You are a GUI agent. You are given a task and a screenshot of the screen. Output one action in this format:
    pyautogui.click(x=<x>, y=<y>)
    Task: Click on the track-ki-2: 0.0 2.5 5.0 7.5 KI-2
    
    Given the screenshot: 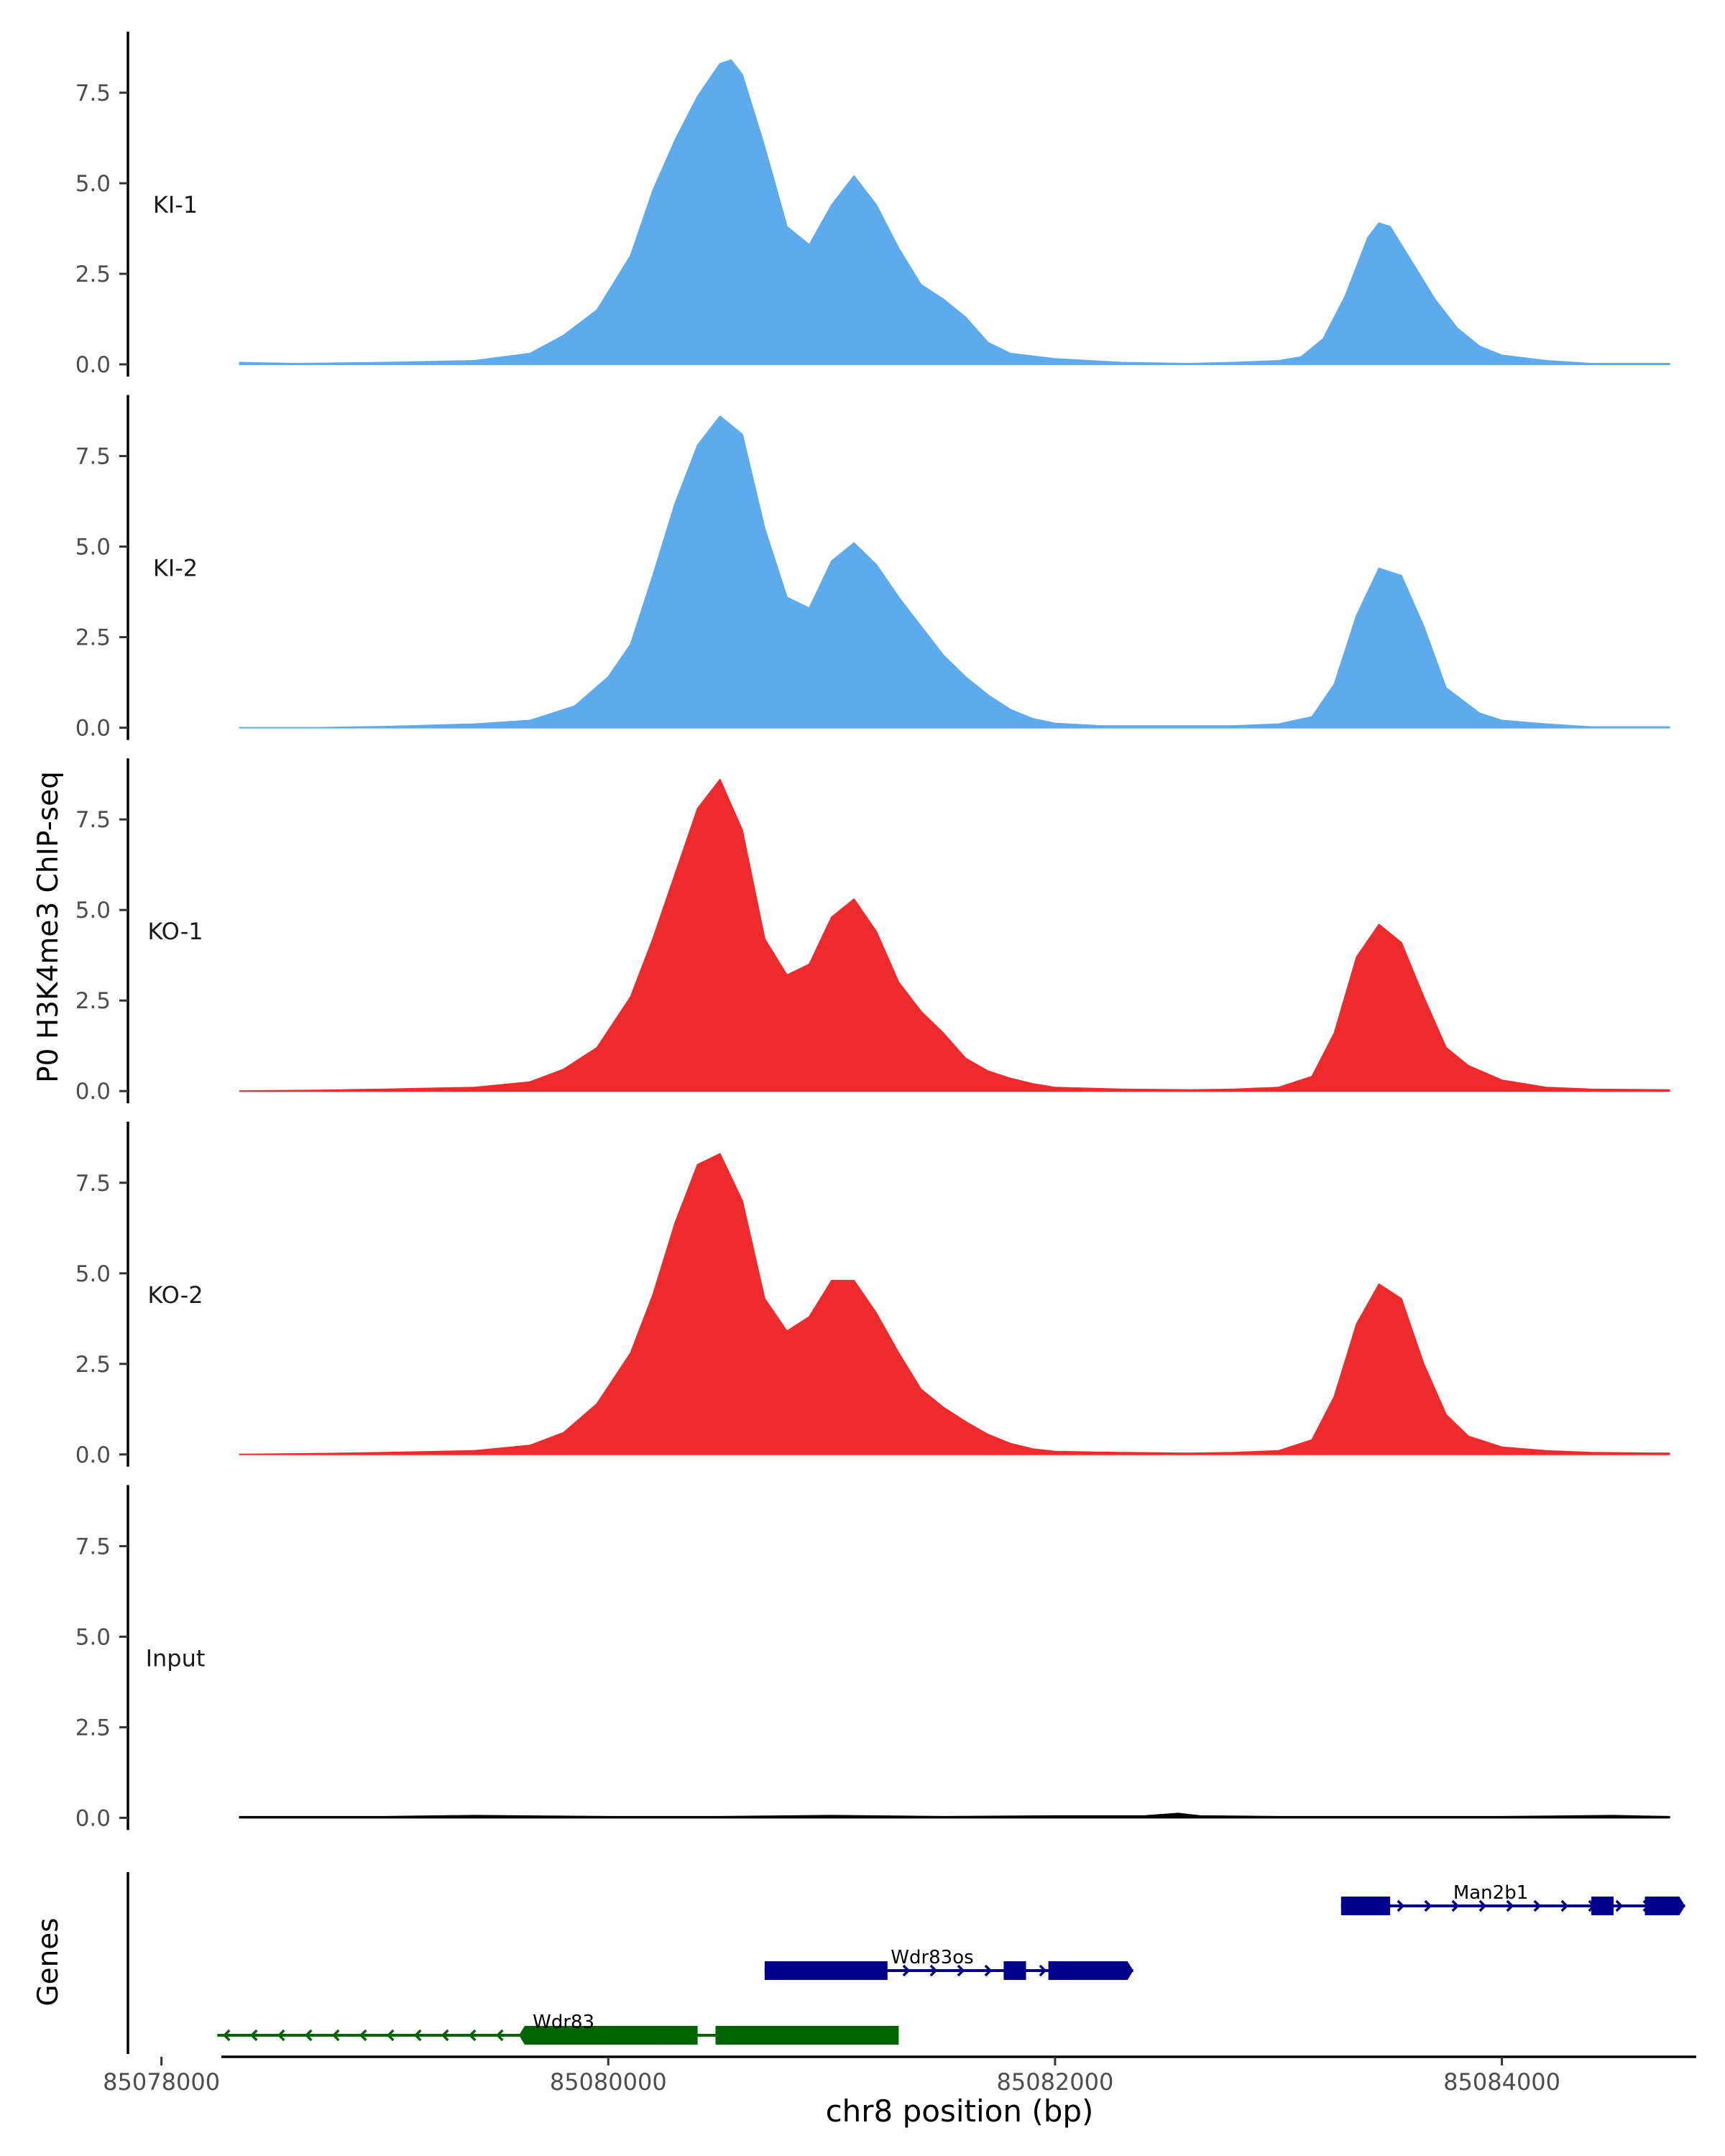 What is the action you would take?
    pyautogui.click(x=872, y=568)
    